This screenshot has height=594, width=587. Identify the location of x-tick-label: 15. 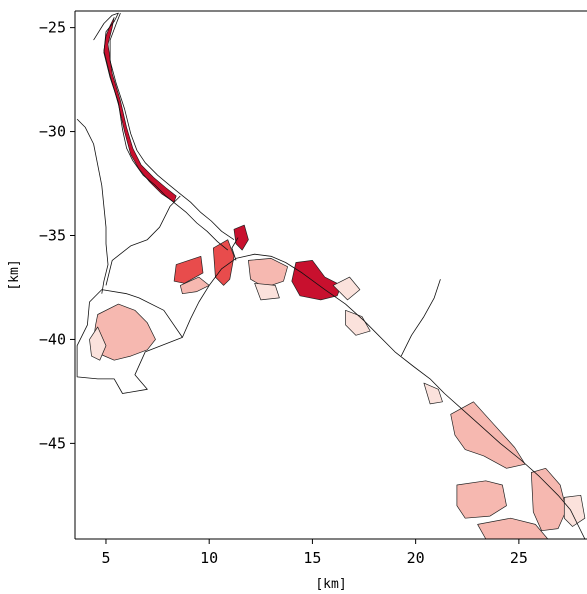
(312, 558).